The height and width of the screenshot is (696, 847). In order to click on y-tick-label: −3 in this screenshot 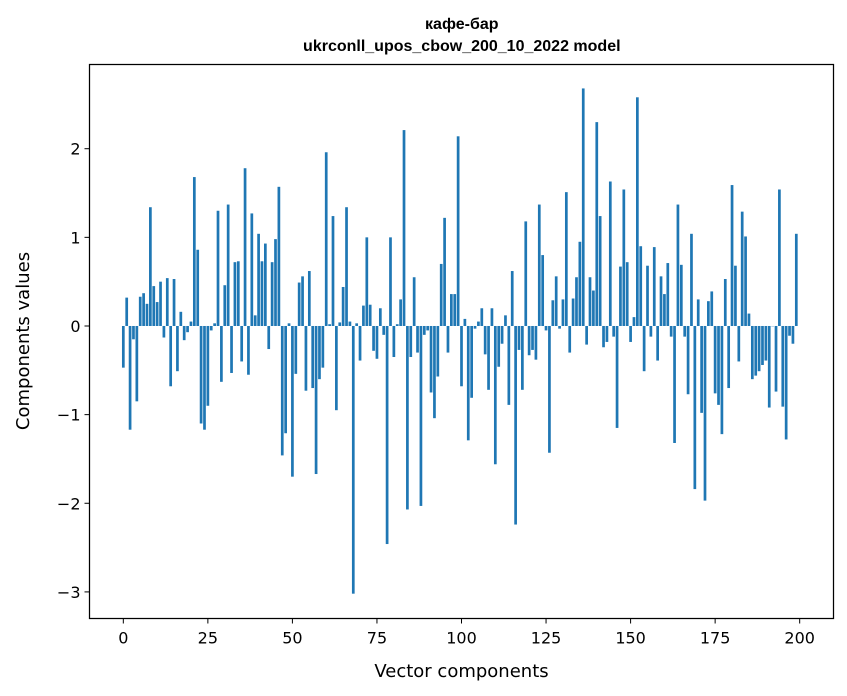, I will do `click(69, 592)`.